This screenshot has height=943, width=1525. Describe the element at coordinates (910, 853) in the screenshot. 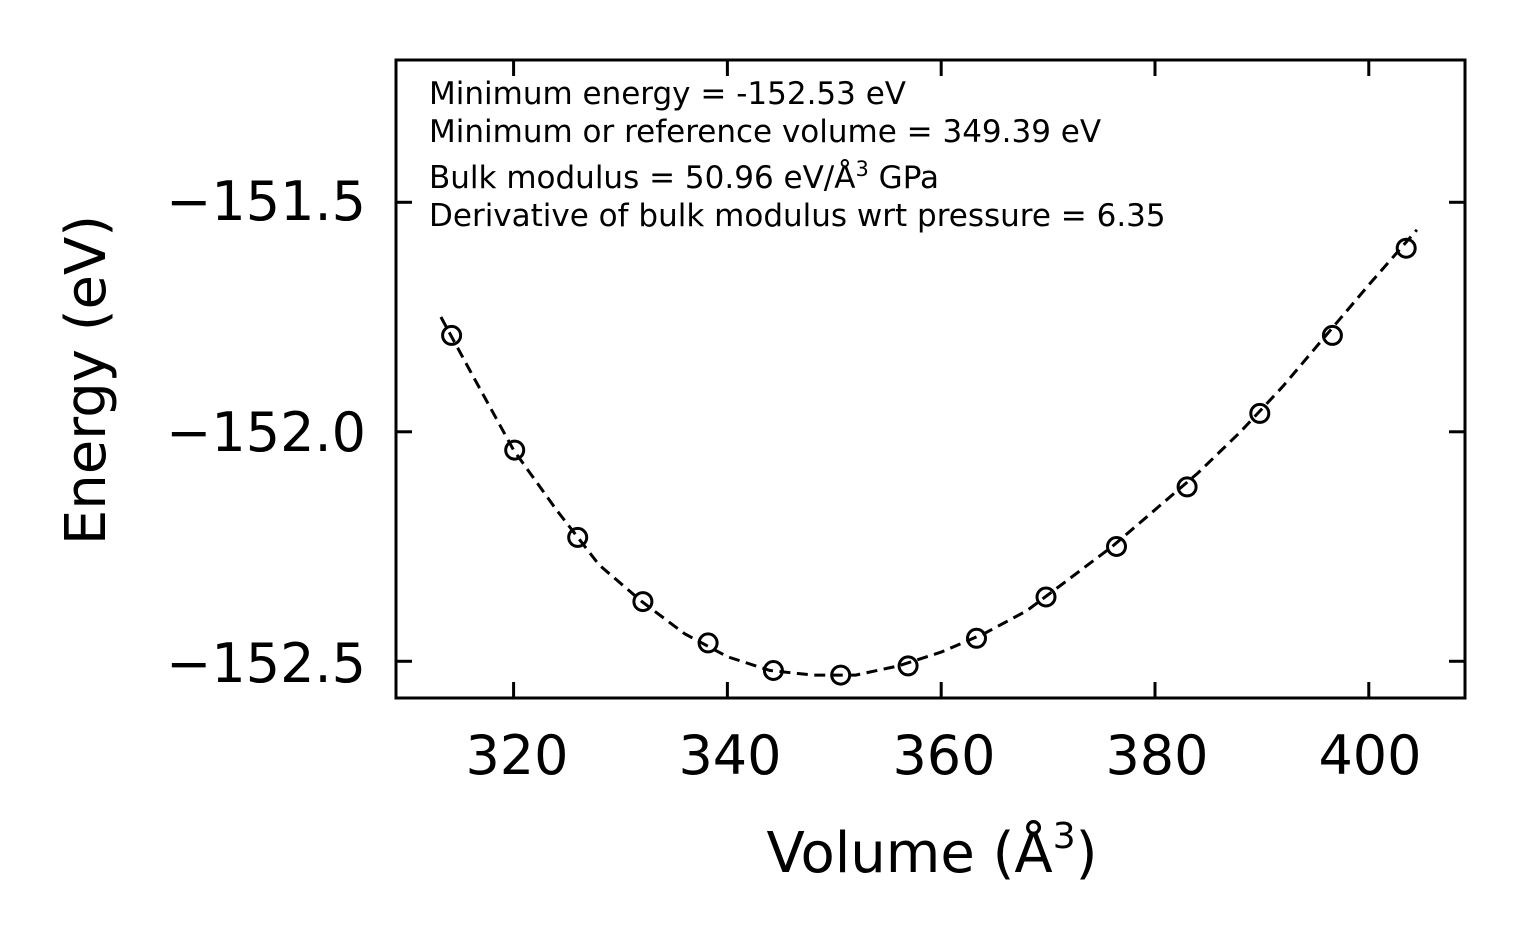

I see `x-axis-title-text: Volume (Å` at that location.